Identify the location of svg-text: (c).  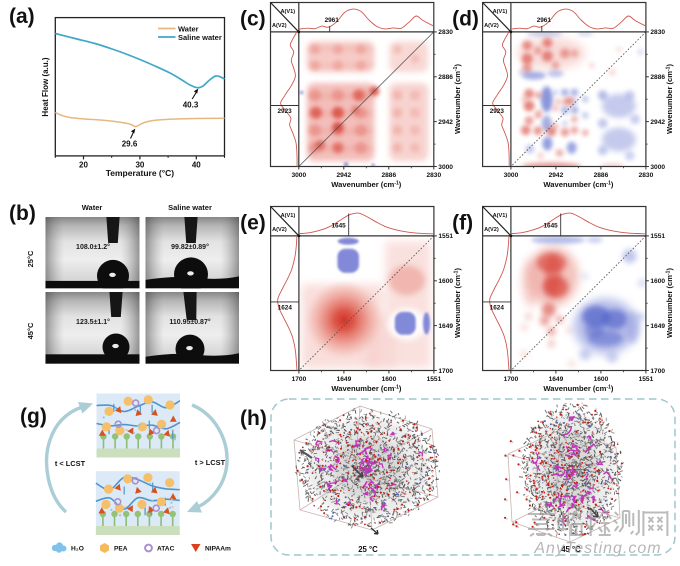
(253, 19).